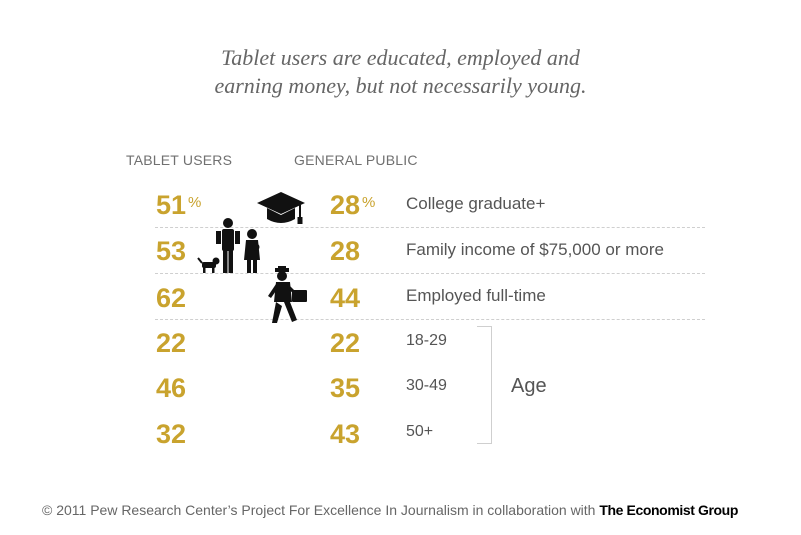 The height and width of the screenshot is (535, 801). What do you see at coordinates (228, 245) in the screenshot?
I see `family-icon` at bounding box center [228, 245].